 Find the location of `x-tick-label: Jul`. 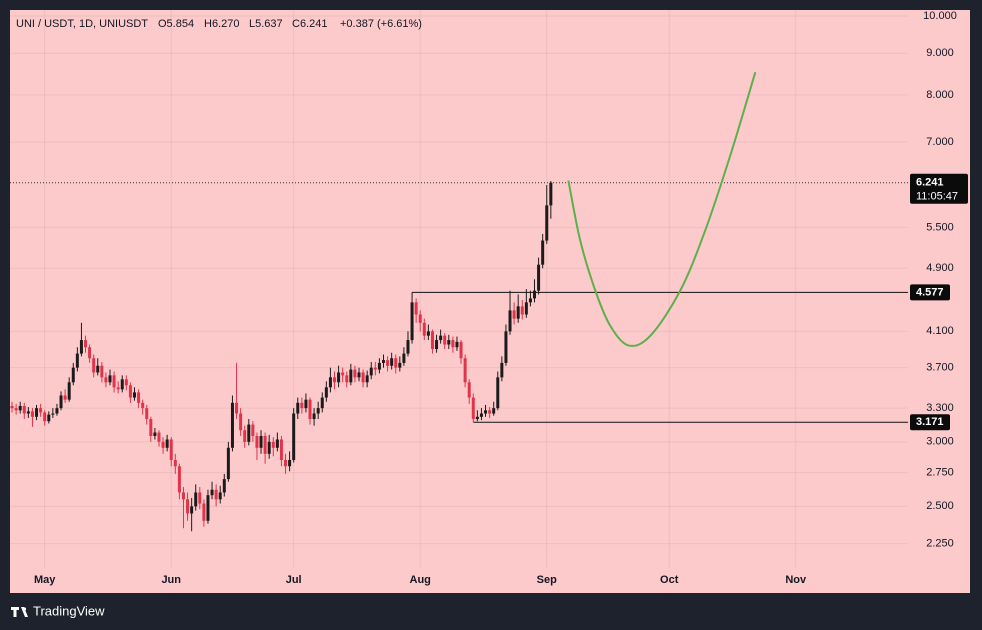

x-tick-label: Jul is located at coordinates (294, 580).